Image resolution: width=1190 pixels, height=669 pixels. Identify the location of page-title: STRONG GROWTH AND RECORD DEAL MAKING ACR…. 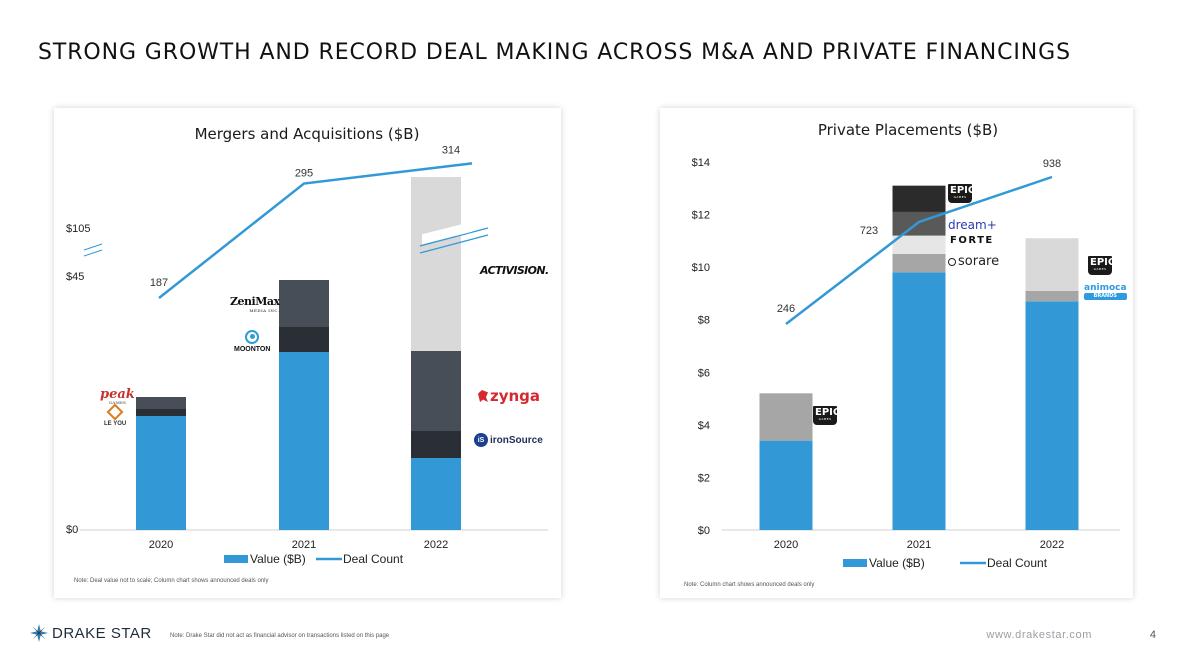
(554, 52).